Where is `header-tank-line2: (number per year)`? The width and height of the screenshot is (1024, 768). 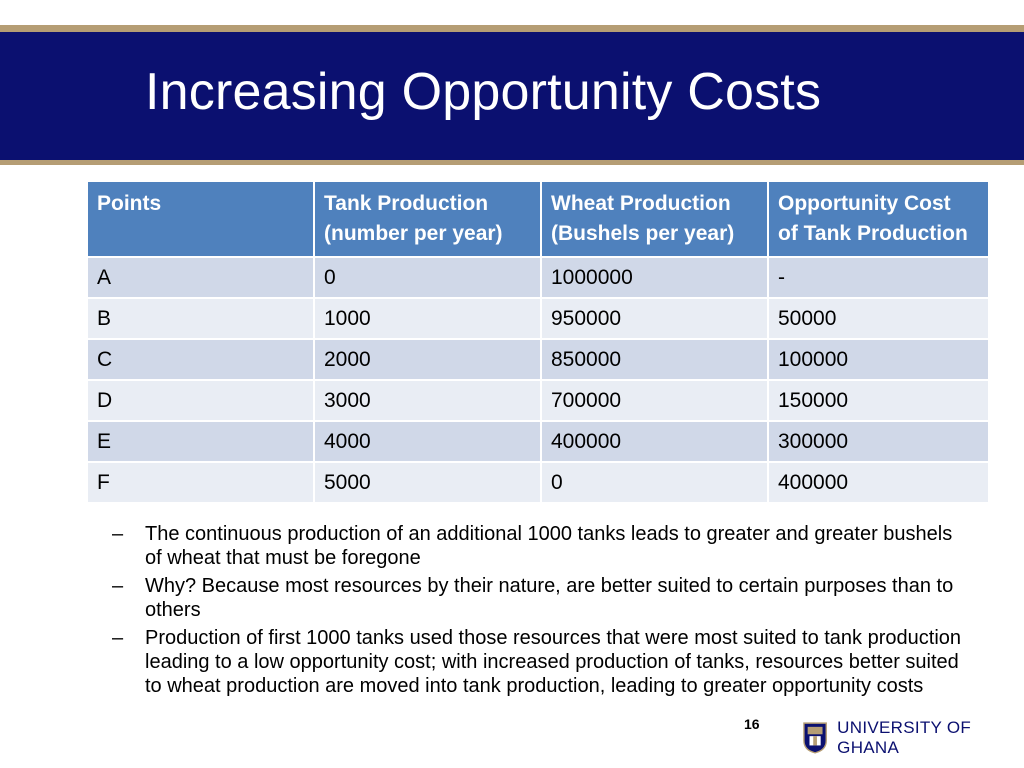 header-tank-line2: (number per year) is located at coordinates (413, 233).